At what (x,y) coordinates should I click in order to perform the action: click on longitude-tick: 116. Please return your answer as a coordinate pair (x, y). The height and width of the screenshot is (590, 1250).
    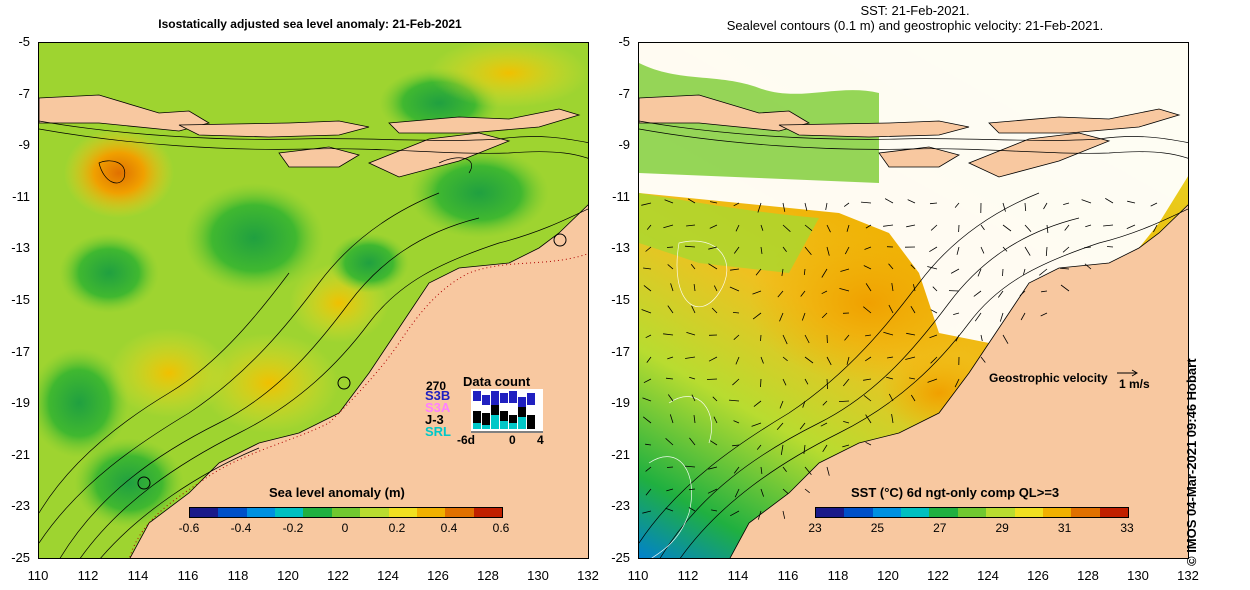
    Looking at the image, I should click on (788, 575).